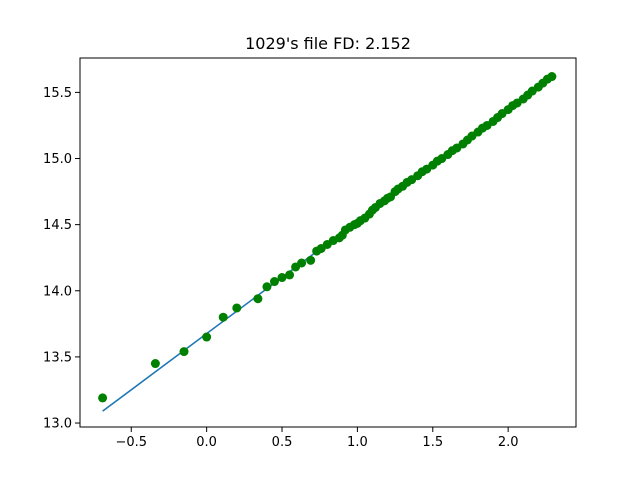 The image size is (640, 480). Describe the element at coordinates (508, 442) in the screenshot. I see `x-tick-label: 2.0` at that location.